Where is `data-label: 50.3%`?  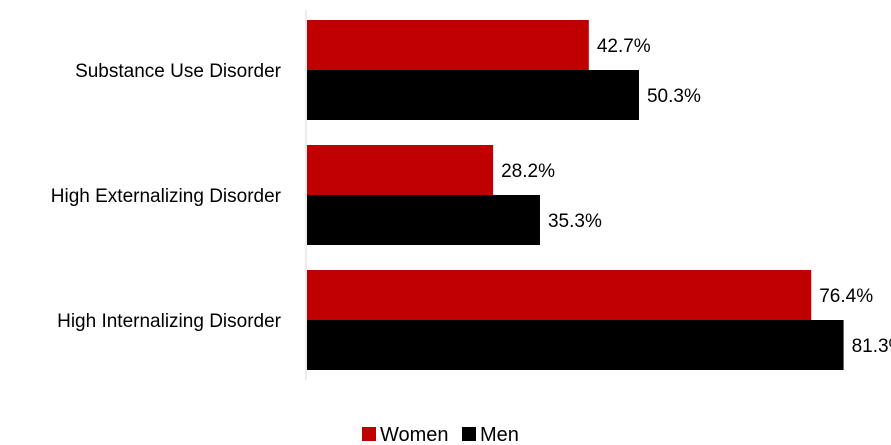 data-label: 50.3% is located at coordinates (674, 96).